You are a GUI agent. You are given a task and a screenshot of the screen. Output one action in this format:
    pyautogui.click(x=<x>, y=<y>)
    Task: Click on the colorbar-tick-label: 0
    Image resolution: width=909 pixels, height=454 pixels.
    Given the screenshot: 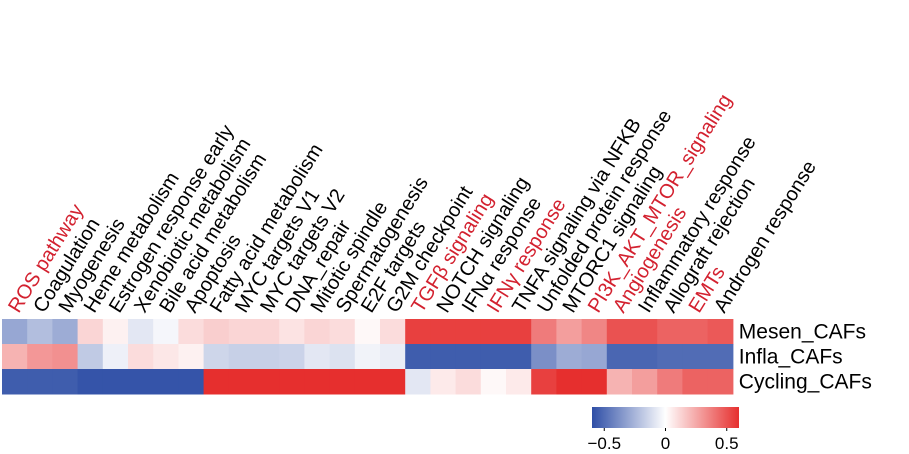 What is the action you would take?
    pyautogui.click(x=665, y=441)
    